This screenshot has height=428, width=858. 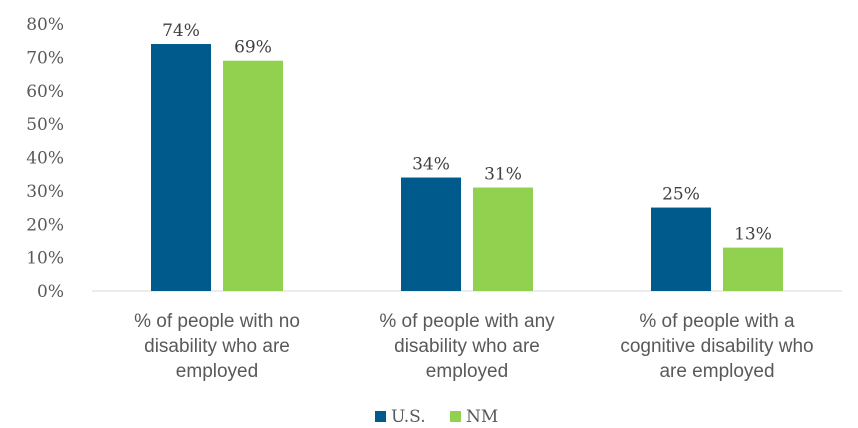 What do you see at coordinates (467, 321) in the screenshot?
I see `category-label: % of people with any` at bounding box center [467, 321].